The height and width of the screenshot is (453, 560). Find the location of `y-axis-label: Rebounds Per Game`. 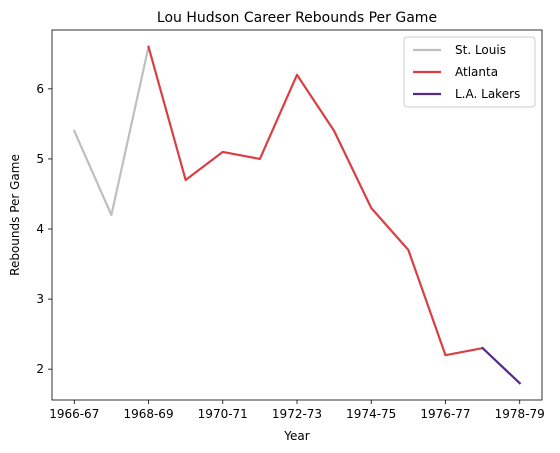

y-axis-label: Rebounds Per Game is located at coordinates (15, 215).